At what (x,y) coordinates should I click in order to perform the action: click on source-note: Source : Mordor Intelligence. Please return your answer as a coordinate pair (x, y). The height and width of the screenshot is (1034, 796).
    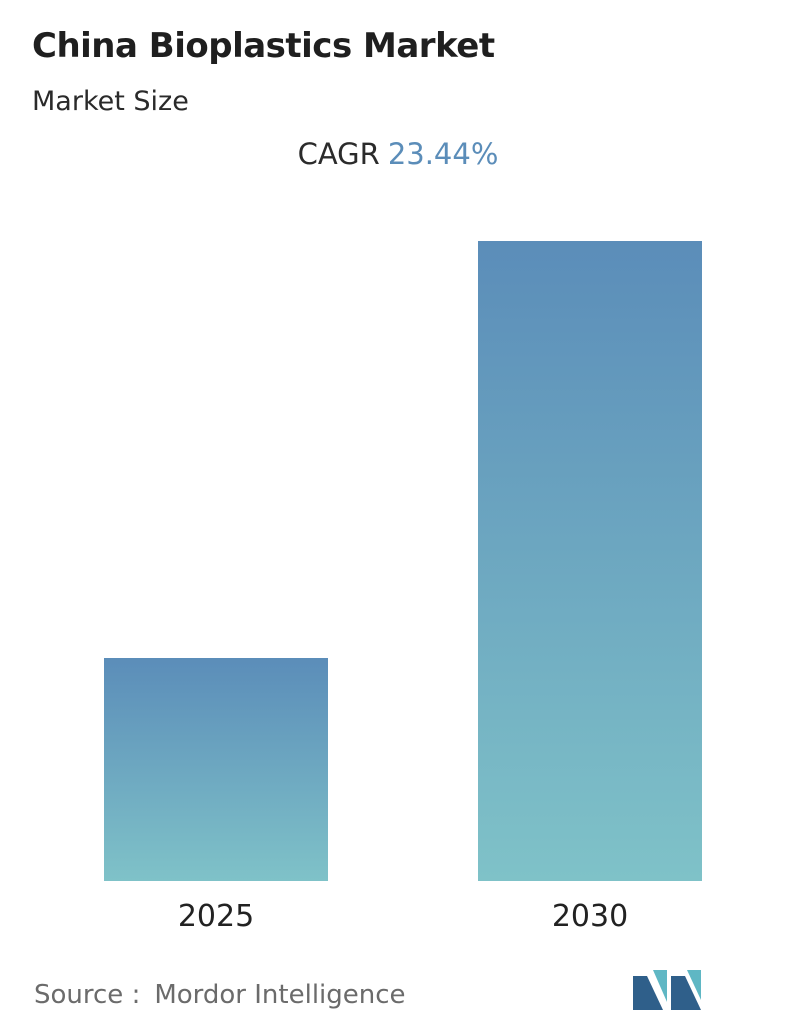
    Looking at the image, I should click on (220, 995).